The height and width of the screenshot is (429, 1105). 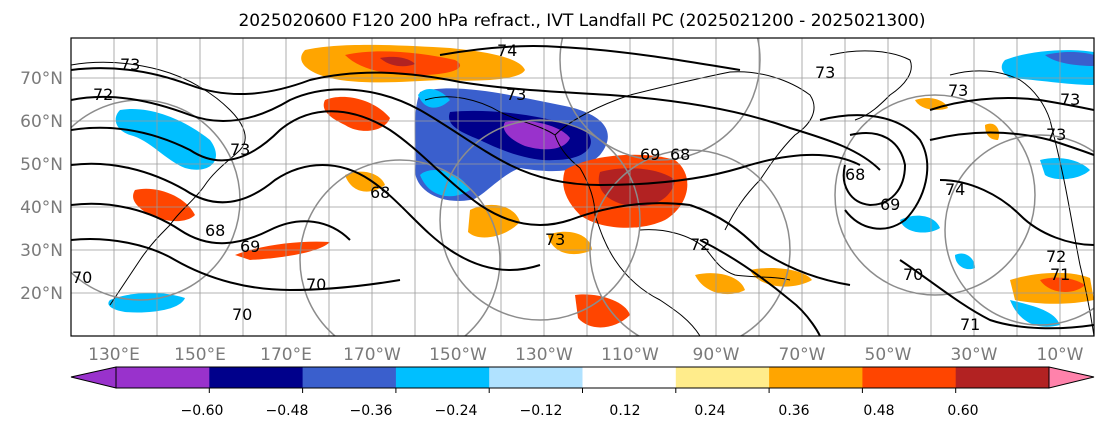 I want to click on colorbar-bins, so click(x=583, y=377).